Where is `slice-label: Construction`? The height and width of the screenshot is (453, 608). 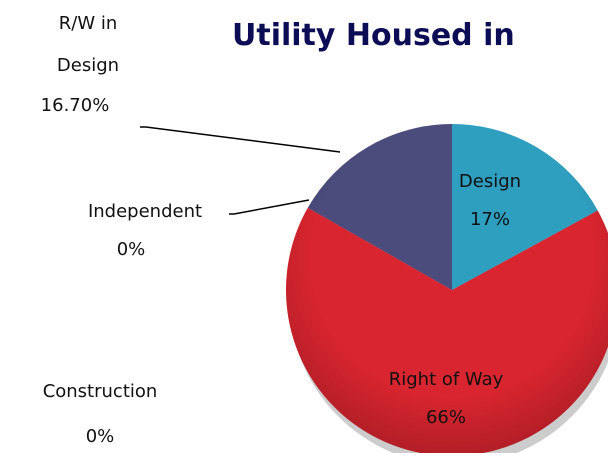
slice-label: Construction is located at coordinates (100, 391).